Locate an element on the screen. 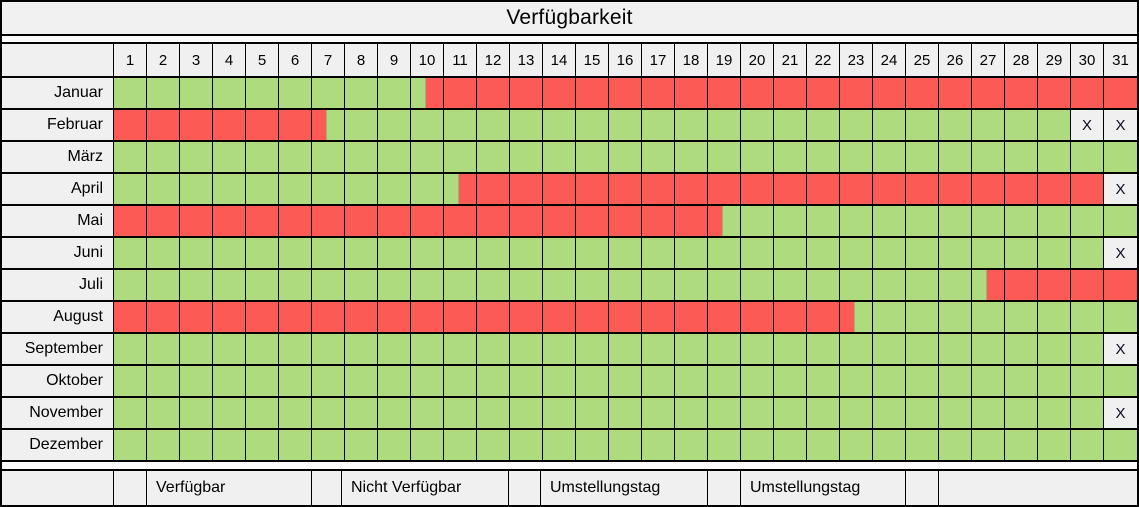 The image size is (1139, 507). legend-label-umstellungstag: Umstellungstag is located at coordinates (624, 488).